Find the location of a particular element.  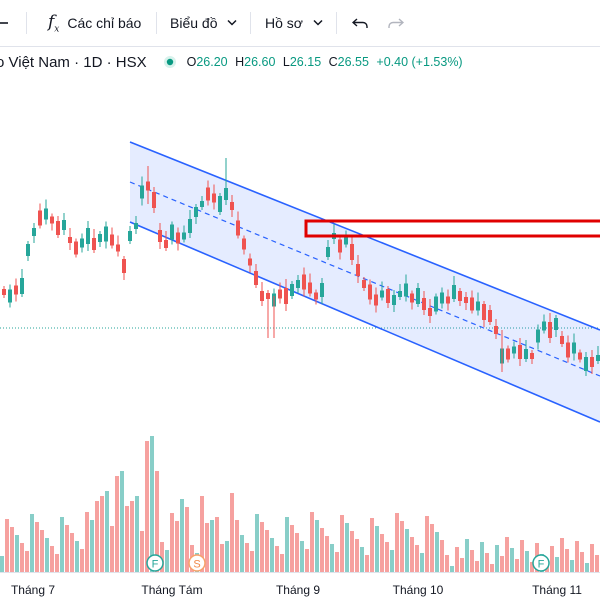

time-axis-label: Tháng 9 is located at coordinates (298, 590).